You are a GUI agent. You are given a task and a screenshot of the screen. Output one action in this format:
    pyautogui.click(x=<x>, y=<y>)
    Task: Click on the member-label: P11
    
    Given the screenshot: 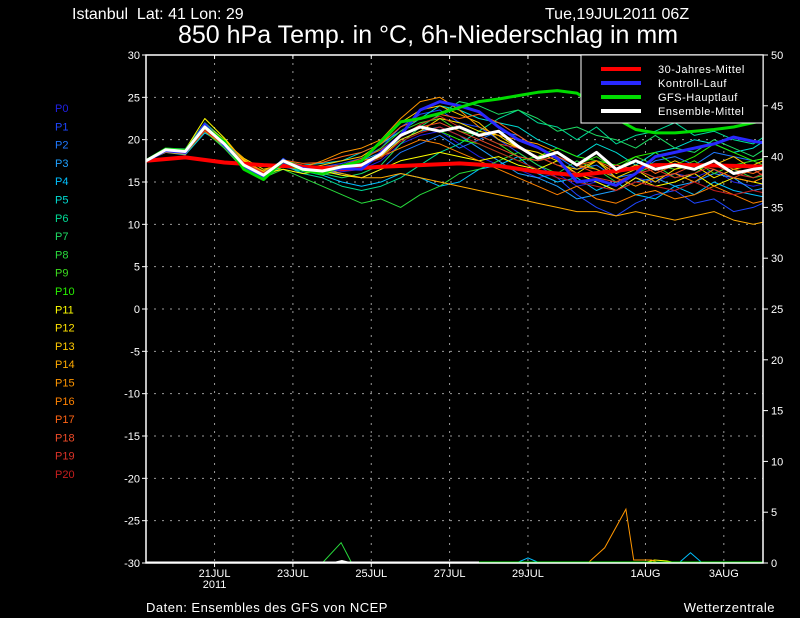 What is the action you would take?
    pyautogui.click(x=64, y=310)
    